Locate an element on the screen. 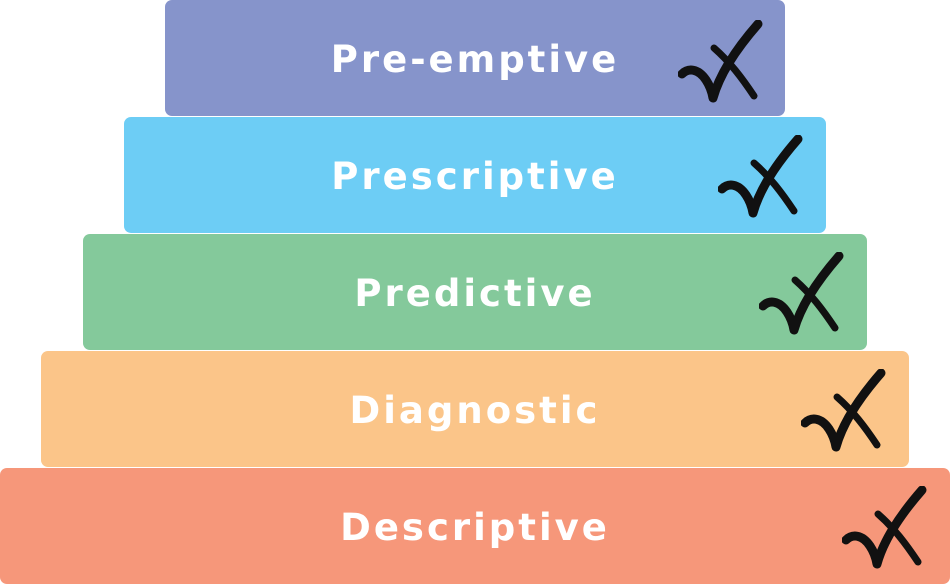 The height and width of the screenshot is (584, 950). tier-label: Pre-emptive is located at coordinates (475, 59).